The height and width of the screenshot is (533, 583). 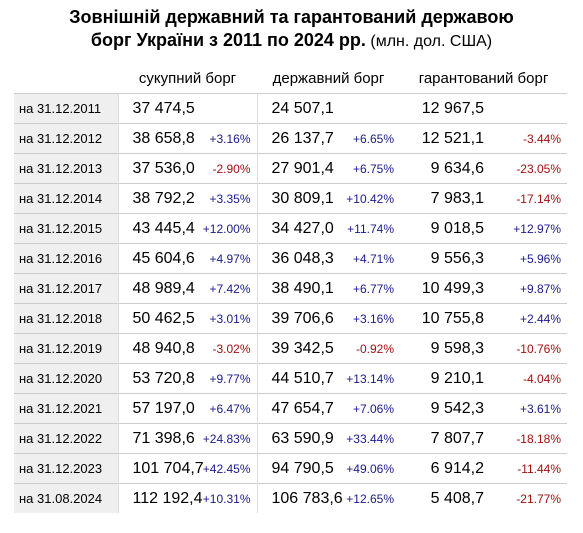 What do you see at coordinates (66, 498) in the screenshot?
I see `row-date: на 31.08.2024` at bounding box center [66, 498].